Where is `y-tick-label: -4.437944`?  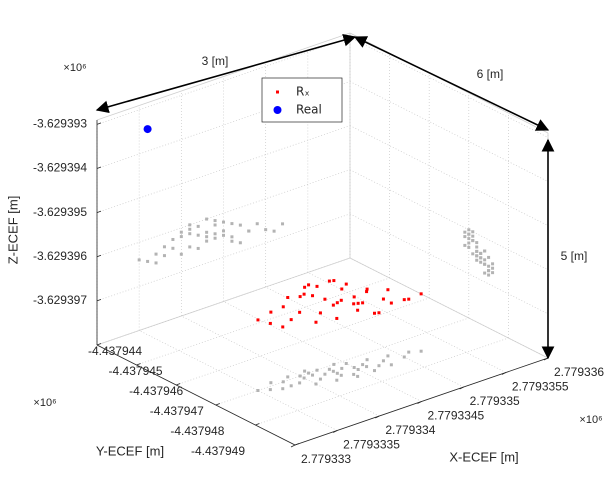
y-tick-label: -4.437944 is located at coordinates (115, 351).